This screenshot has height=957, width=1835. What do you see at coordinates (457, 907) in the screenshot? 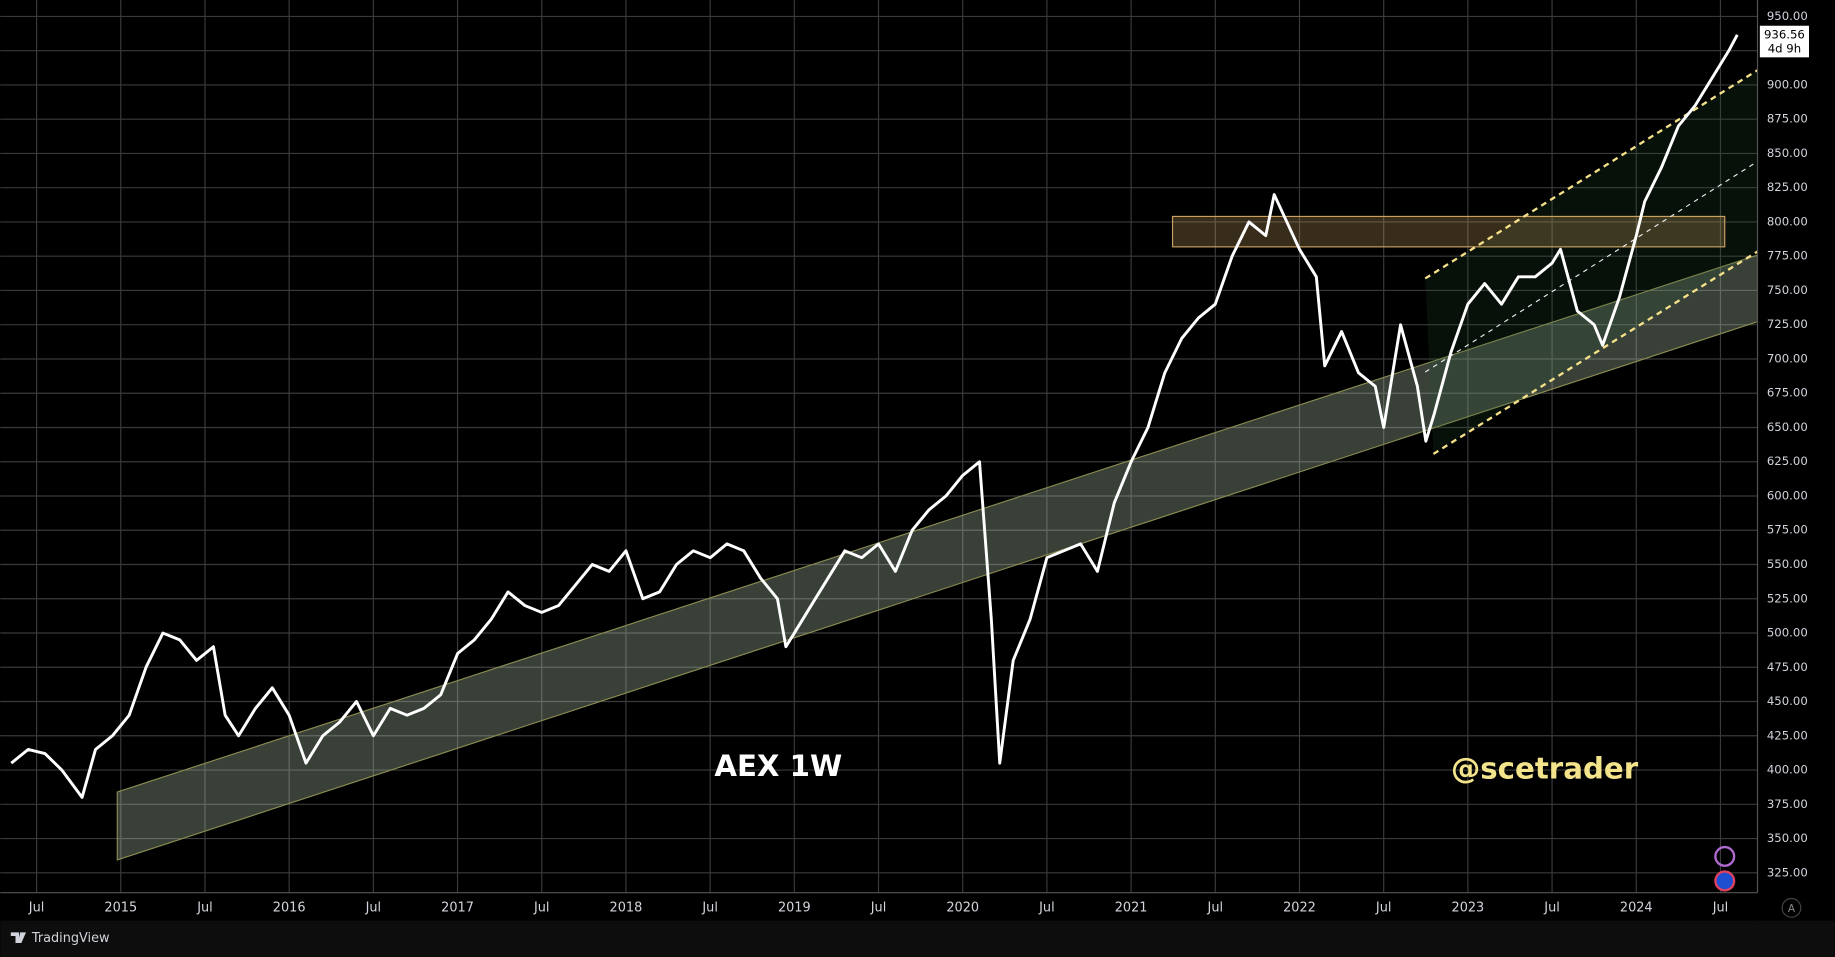
I see `x-tick-label: 2017` at bounding box center [457, 907].